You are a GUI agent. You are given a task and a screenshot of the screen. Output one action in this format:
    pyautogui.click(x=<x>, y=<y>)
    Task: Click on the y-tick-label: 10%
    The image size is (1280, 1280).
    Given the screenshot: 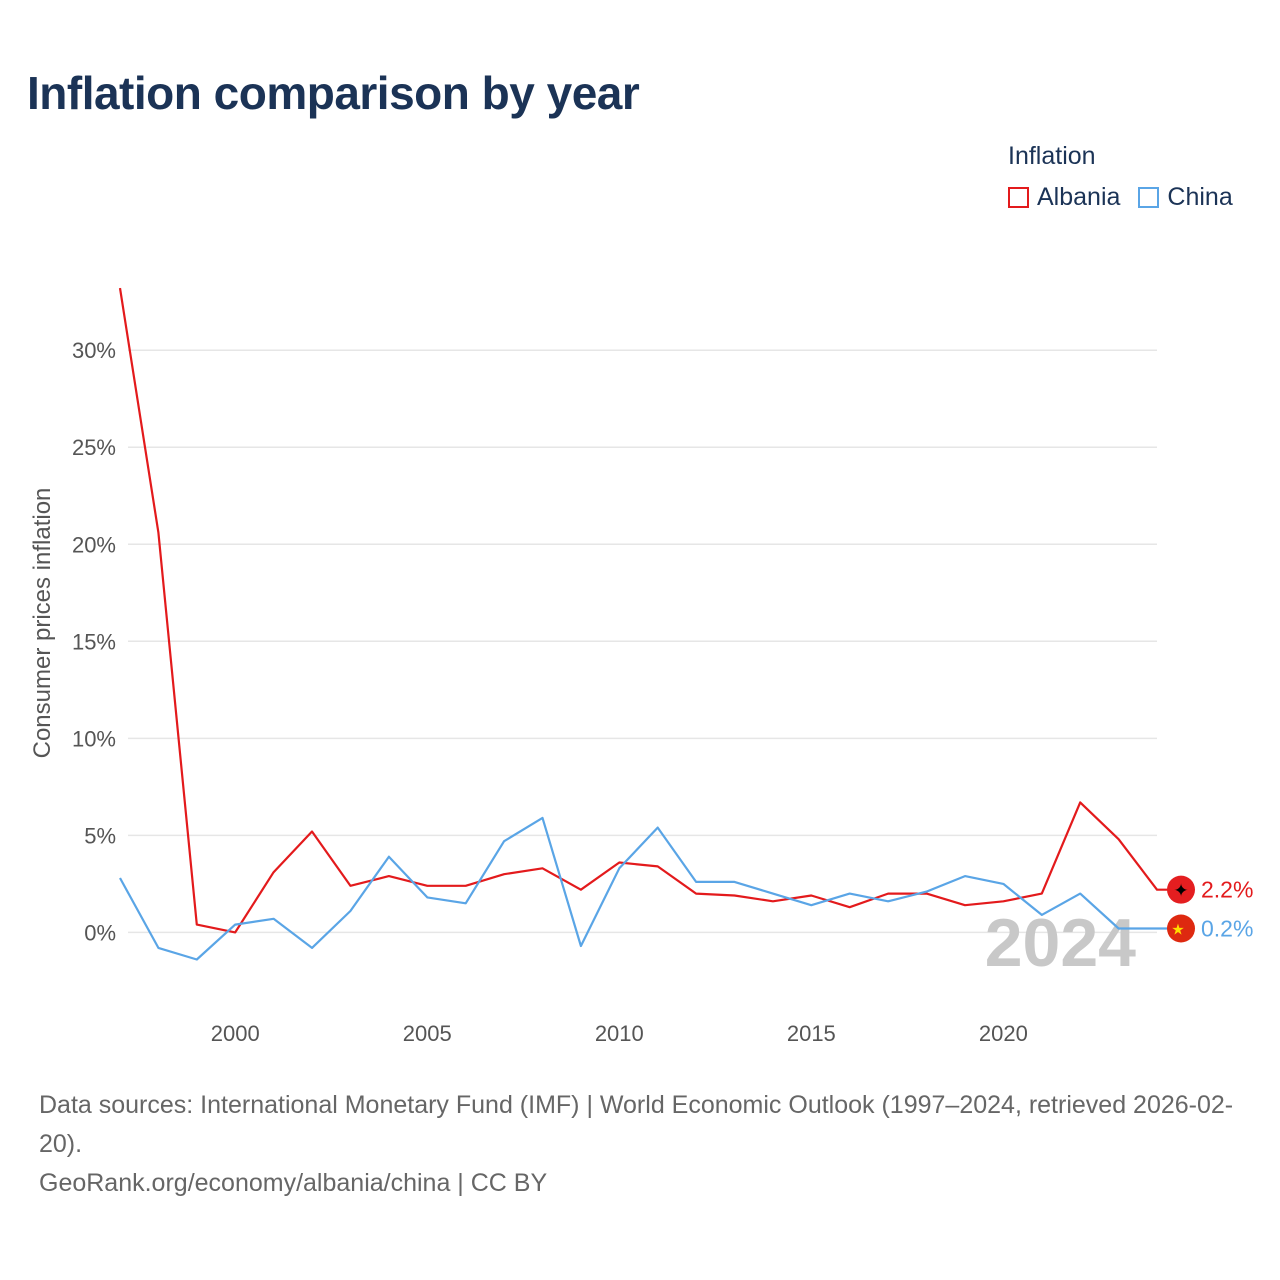 What is the action you would take?
    pyautogui.click(x=94, y=738)
    